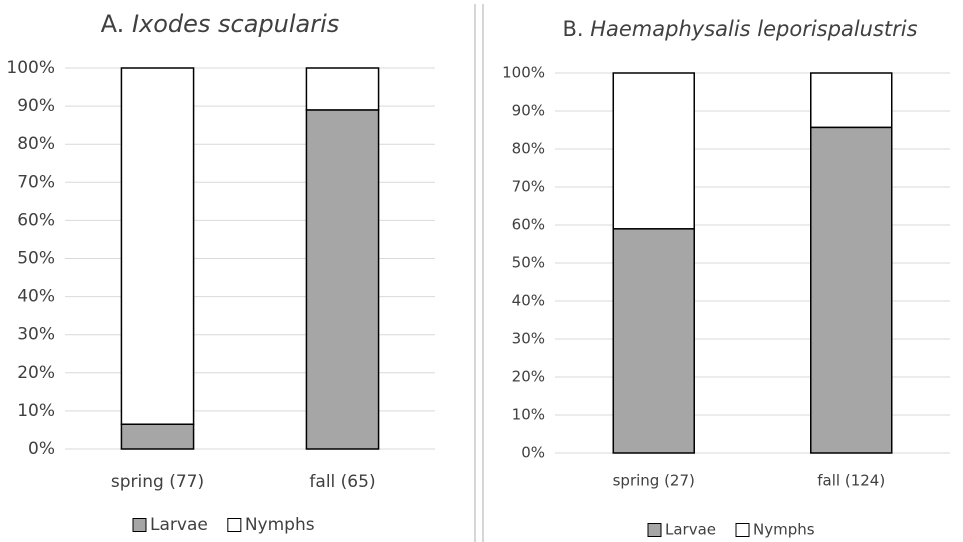  I want to click on x-tick-label: spring (27), so click(654, 481).